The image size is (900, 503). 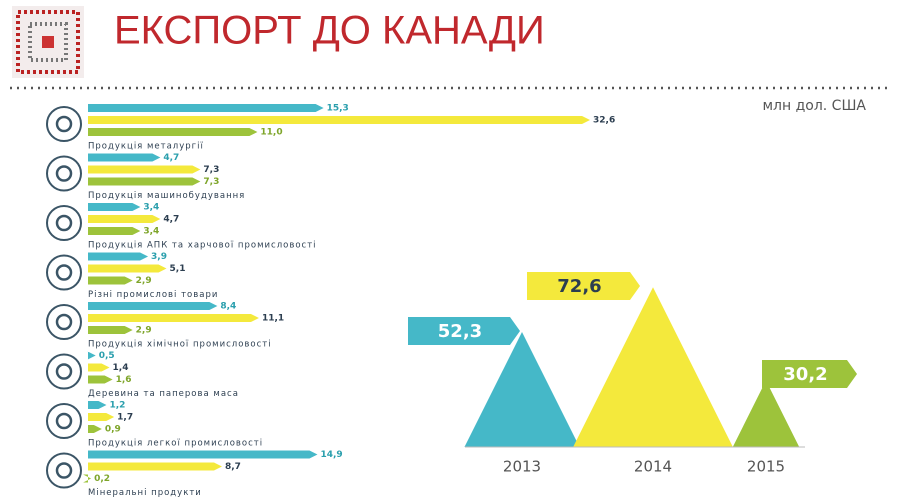 What do you see at coordinates (460, 331) in the screenshot?
I see `value-label: 52,3` at bounding box center [460, 331].